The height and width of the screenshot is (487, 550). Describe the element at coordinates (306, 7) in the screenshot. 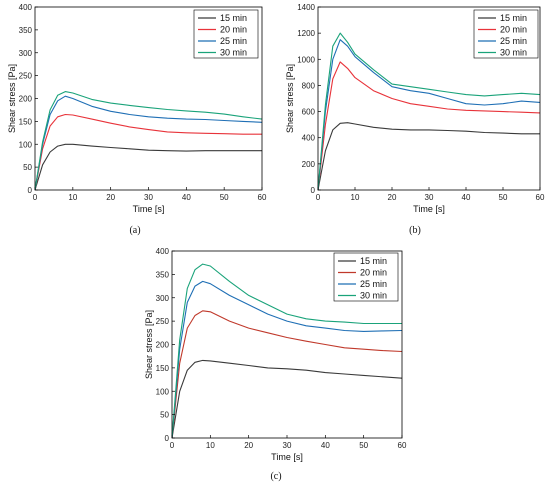

I see `y-tick-label: 1400` at that location.